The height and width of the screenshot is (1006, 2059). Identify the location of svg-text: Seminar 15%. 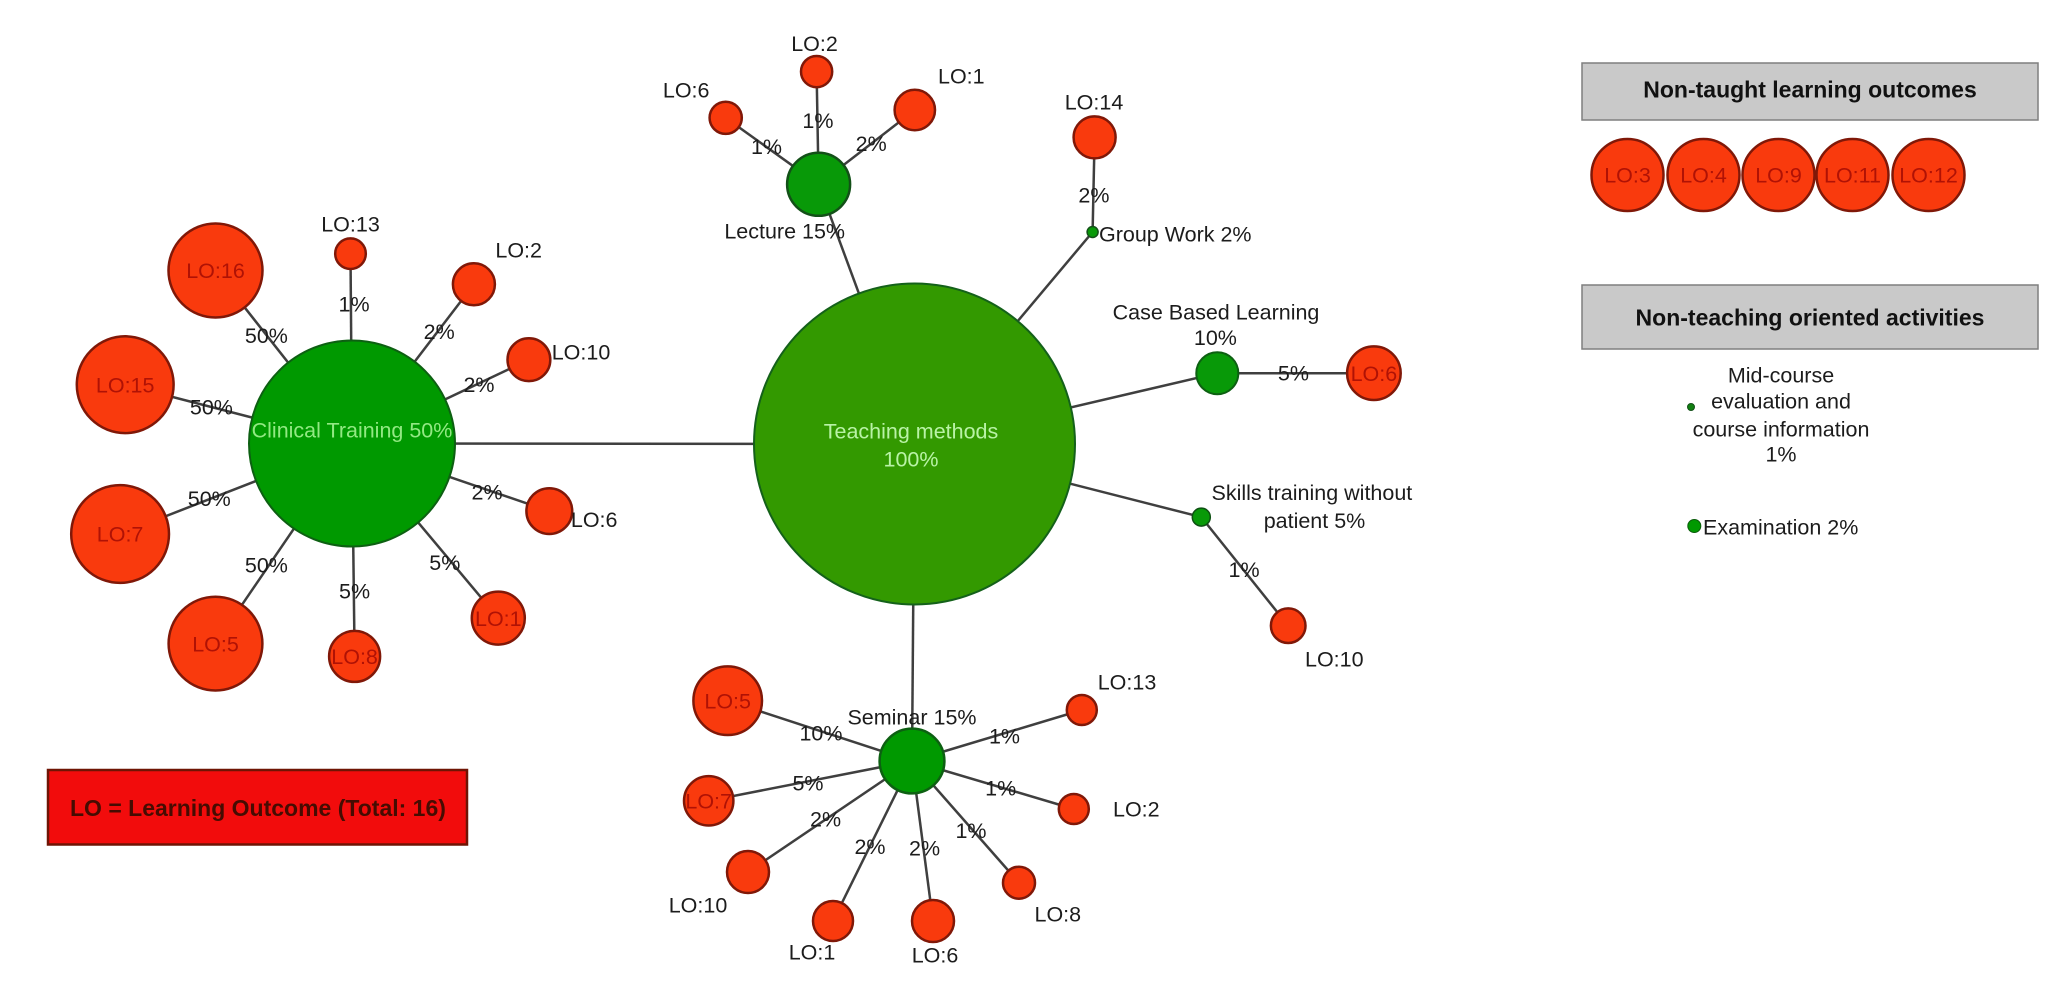
(911, 718).